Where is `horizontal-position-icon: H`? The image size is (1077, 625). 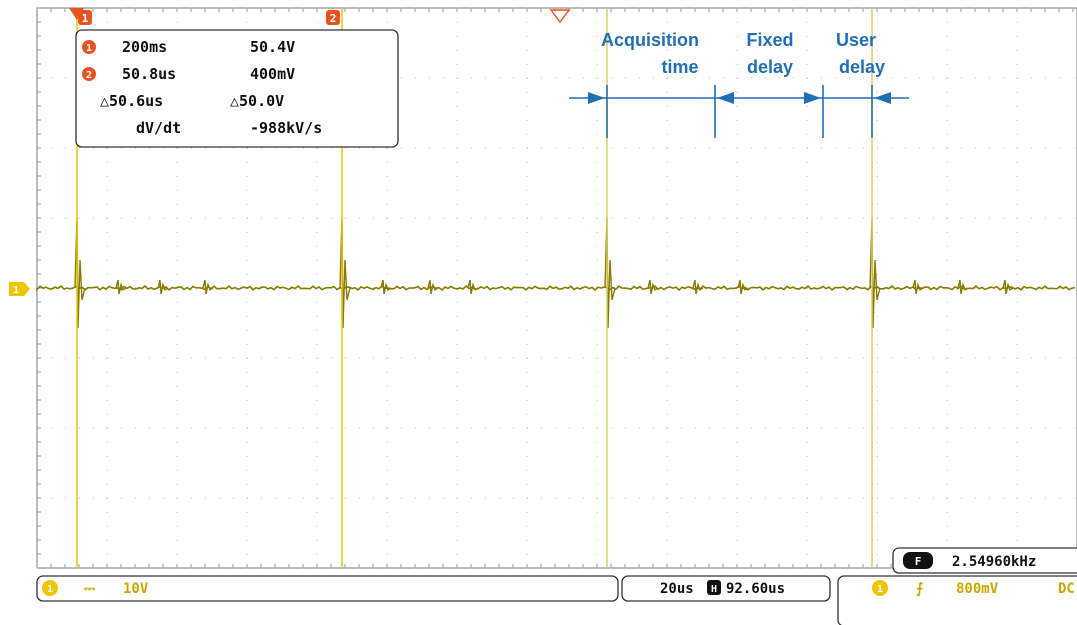
horizontal-position-icon: H is located at coordinates (714, 589).